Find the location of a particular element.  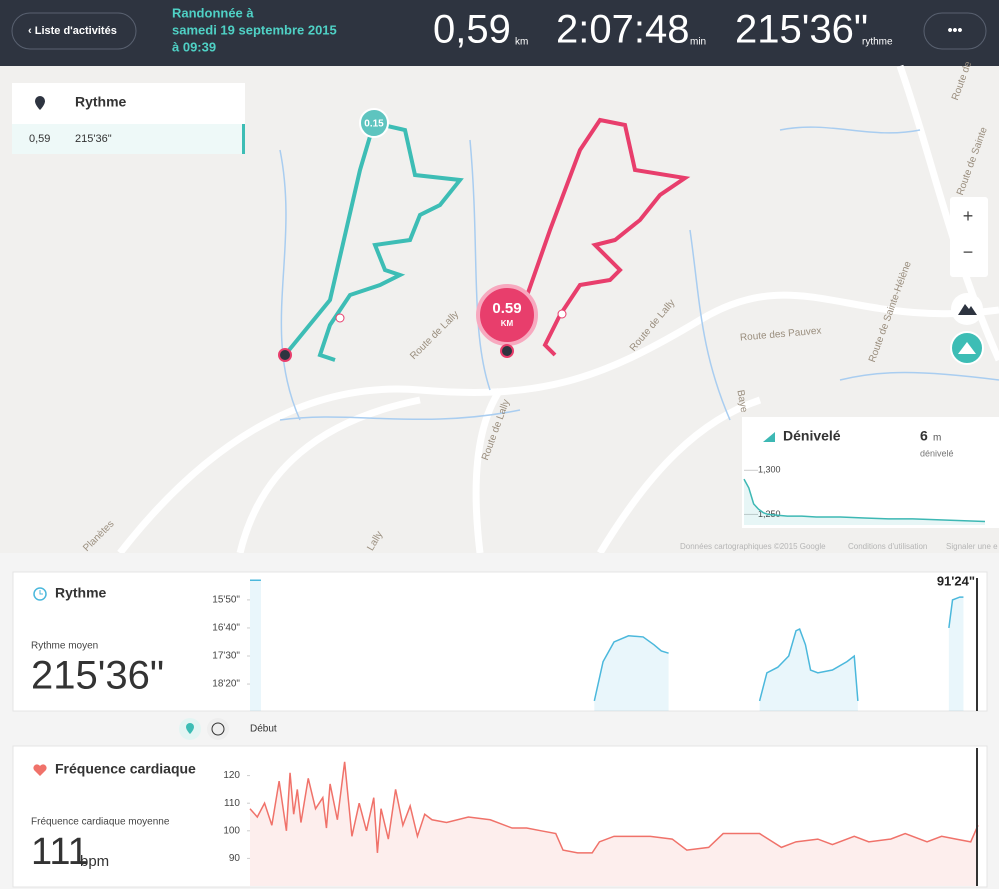

elevation-value: 6 is located at coordinates (924, 436).